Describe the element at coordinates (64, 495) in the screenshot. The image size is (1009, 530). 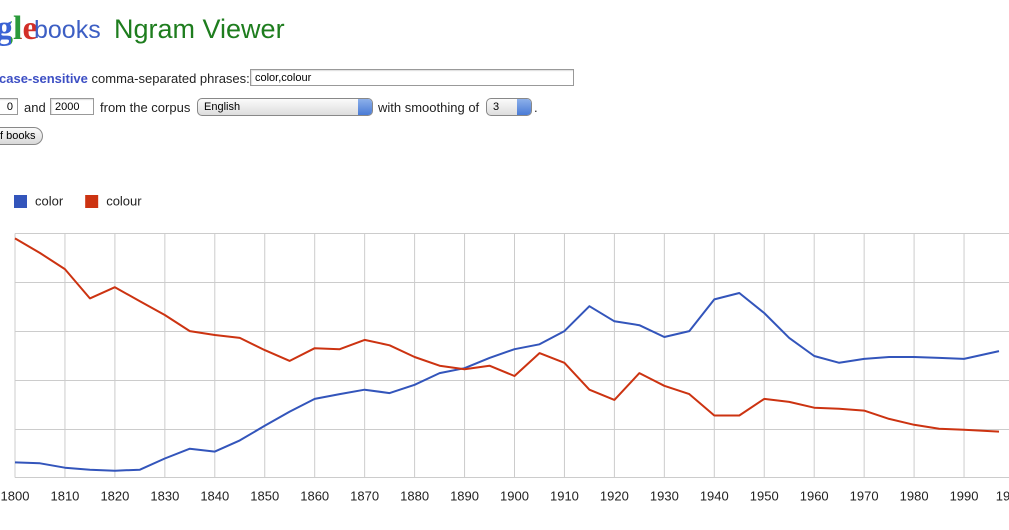
I see `x-tick-label: 1810` at that location.